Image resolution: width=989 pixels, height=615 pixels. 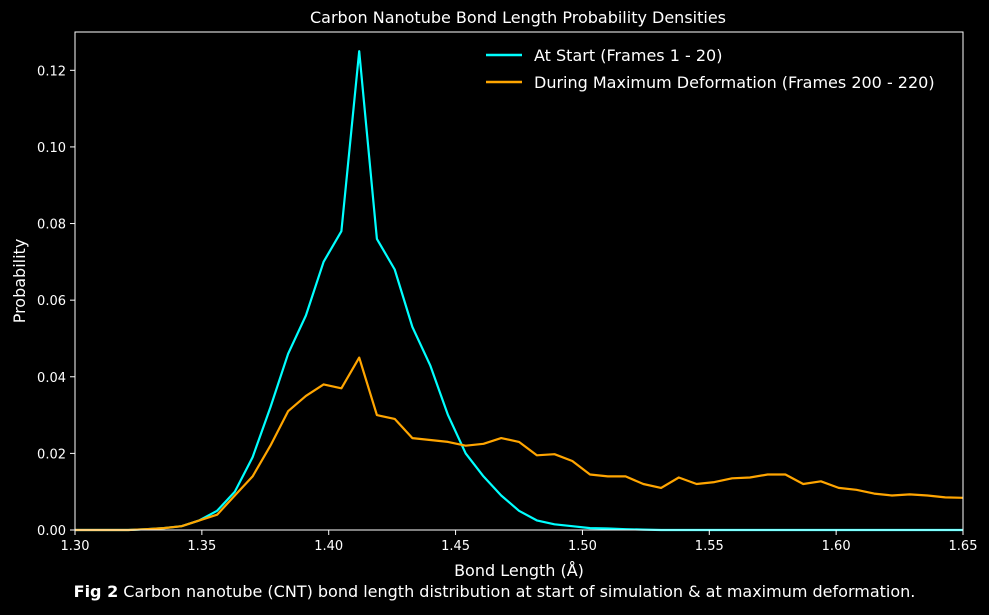 I want to click on y-axis-label: Probability, so click(x=19, y=281).